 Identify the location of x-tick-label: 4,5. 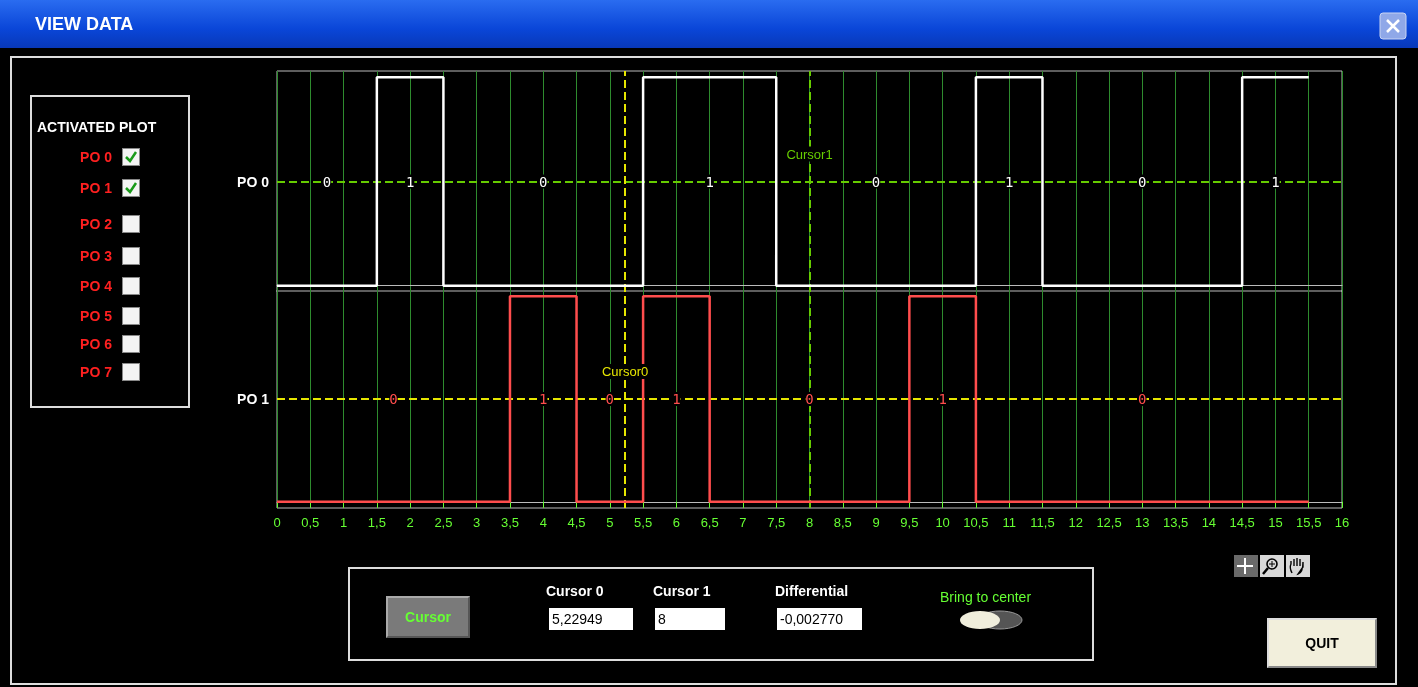
(576, 522).